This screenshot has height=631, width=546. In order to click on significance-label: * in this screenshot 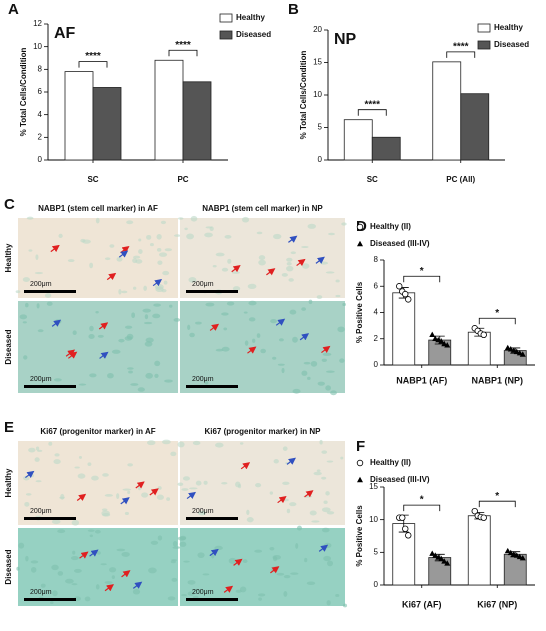, I will do `click(422, 500)`.